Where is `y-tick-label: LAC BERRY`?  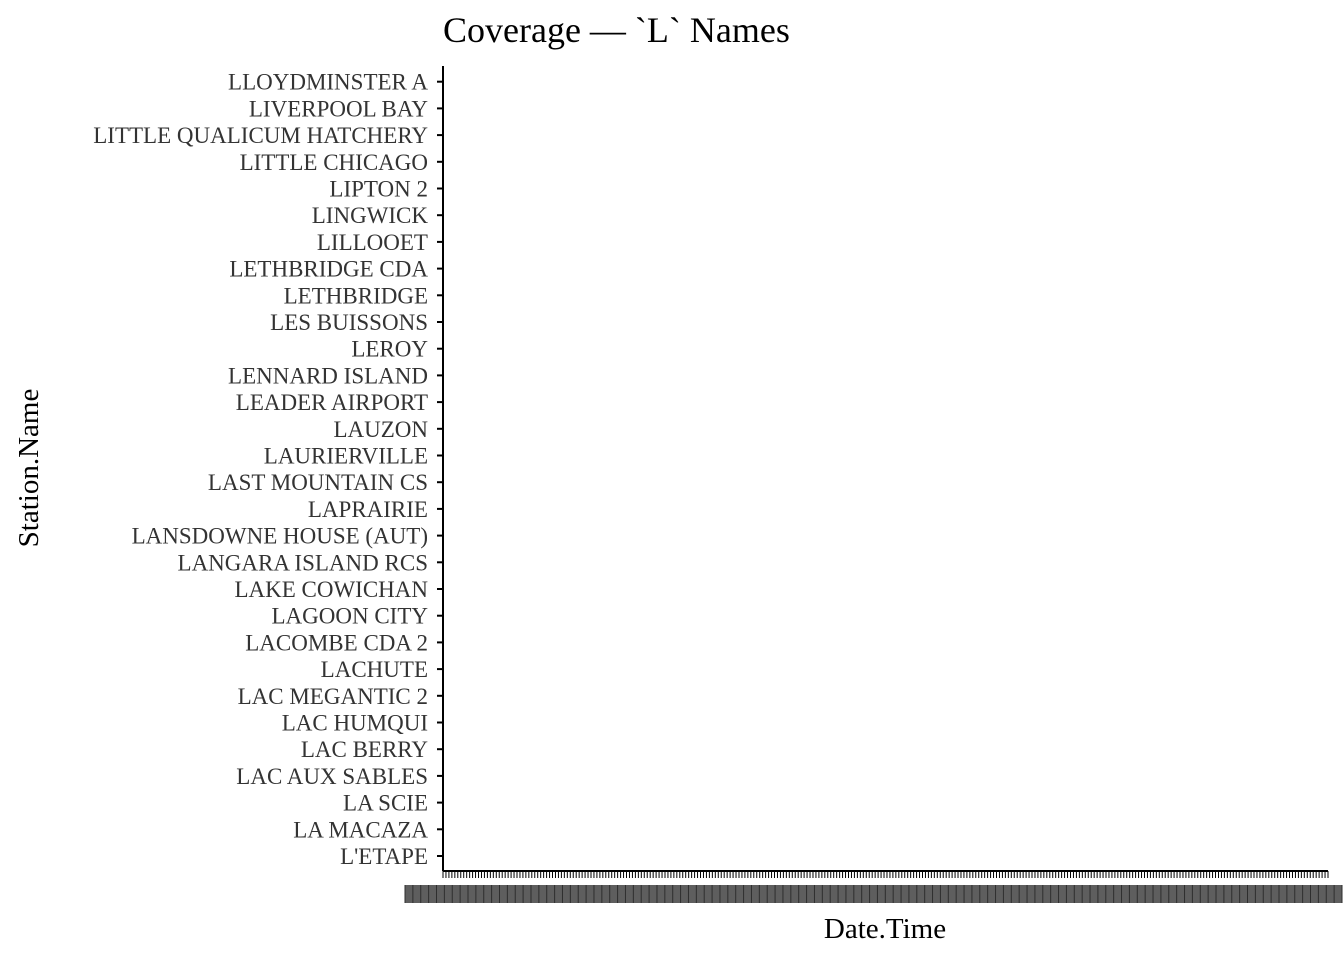
y-tick-label: LAC BERRY is located at coordinates (365, 749).